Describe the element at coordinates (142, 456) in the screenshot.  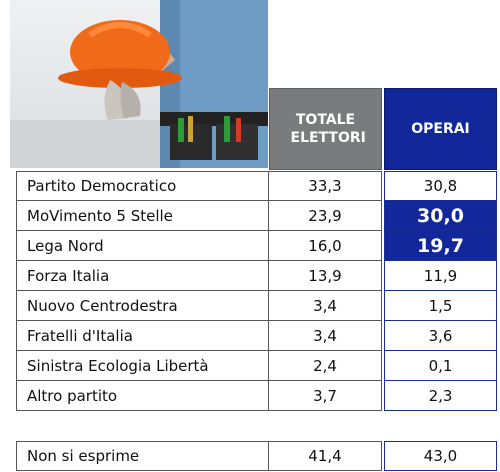
I see `party-name-cell: Non si esprime` at that location.